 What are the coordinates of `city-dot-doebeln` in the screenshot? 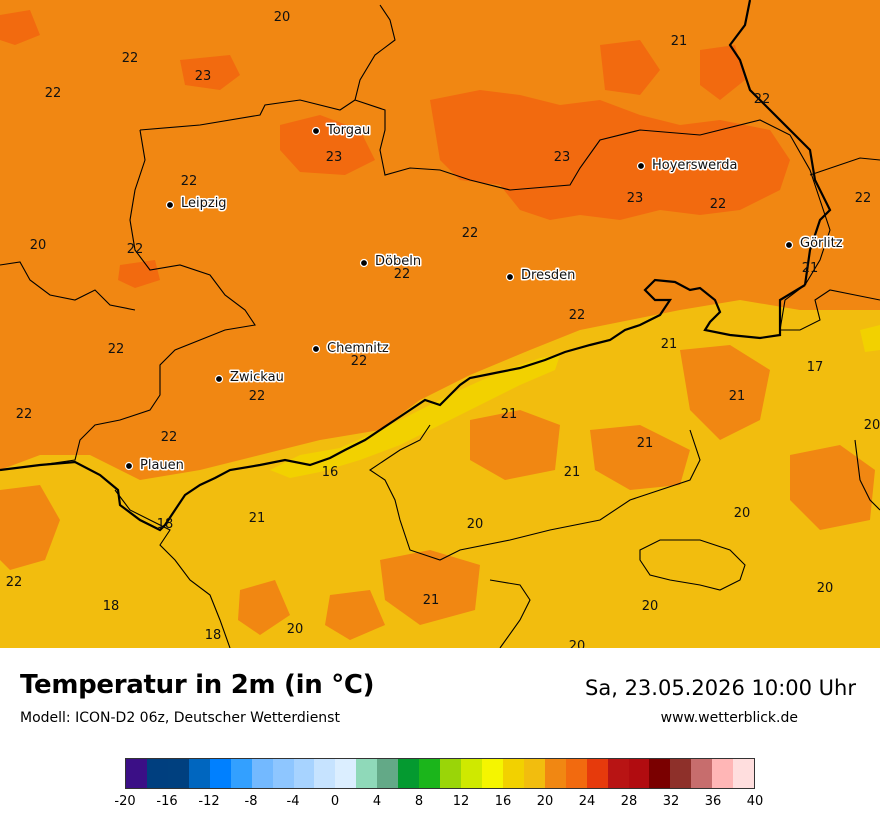 It's located at (364, 263).